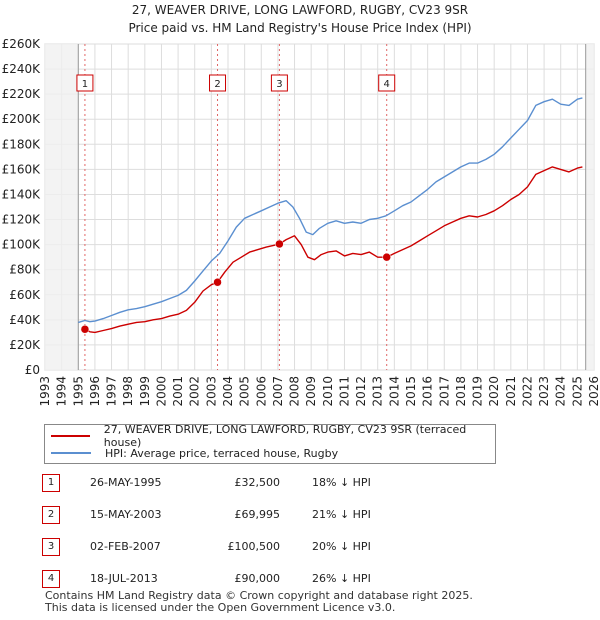 The height and width of the screenshot is (620, 600). Describe the element at coordinates (125, 546) in the screenshot. I see `sale-date: 02-FEB-2007` at that location.